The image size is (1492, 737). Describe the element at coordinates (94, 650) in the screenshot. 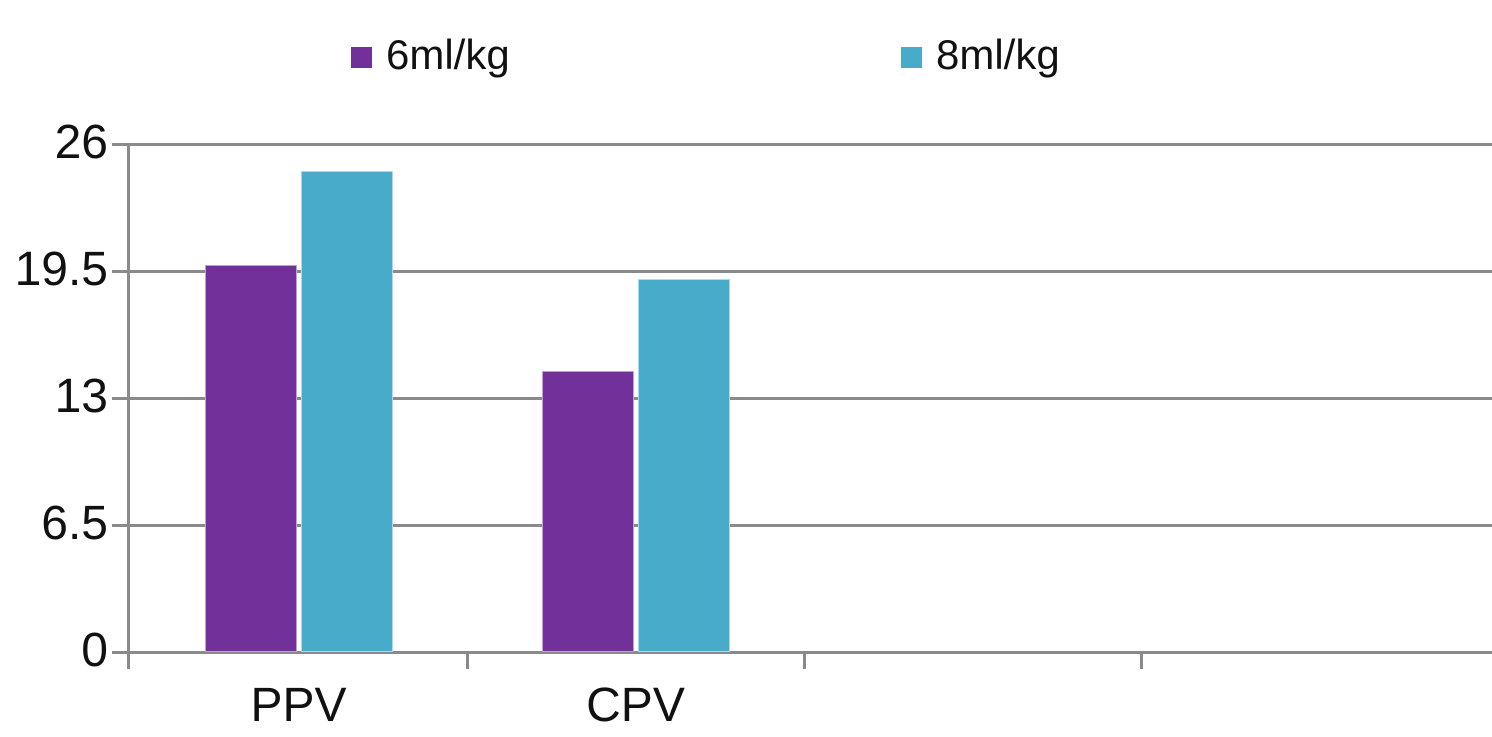

I see `y-tick-label-0: 0` at that location.